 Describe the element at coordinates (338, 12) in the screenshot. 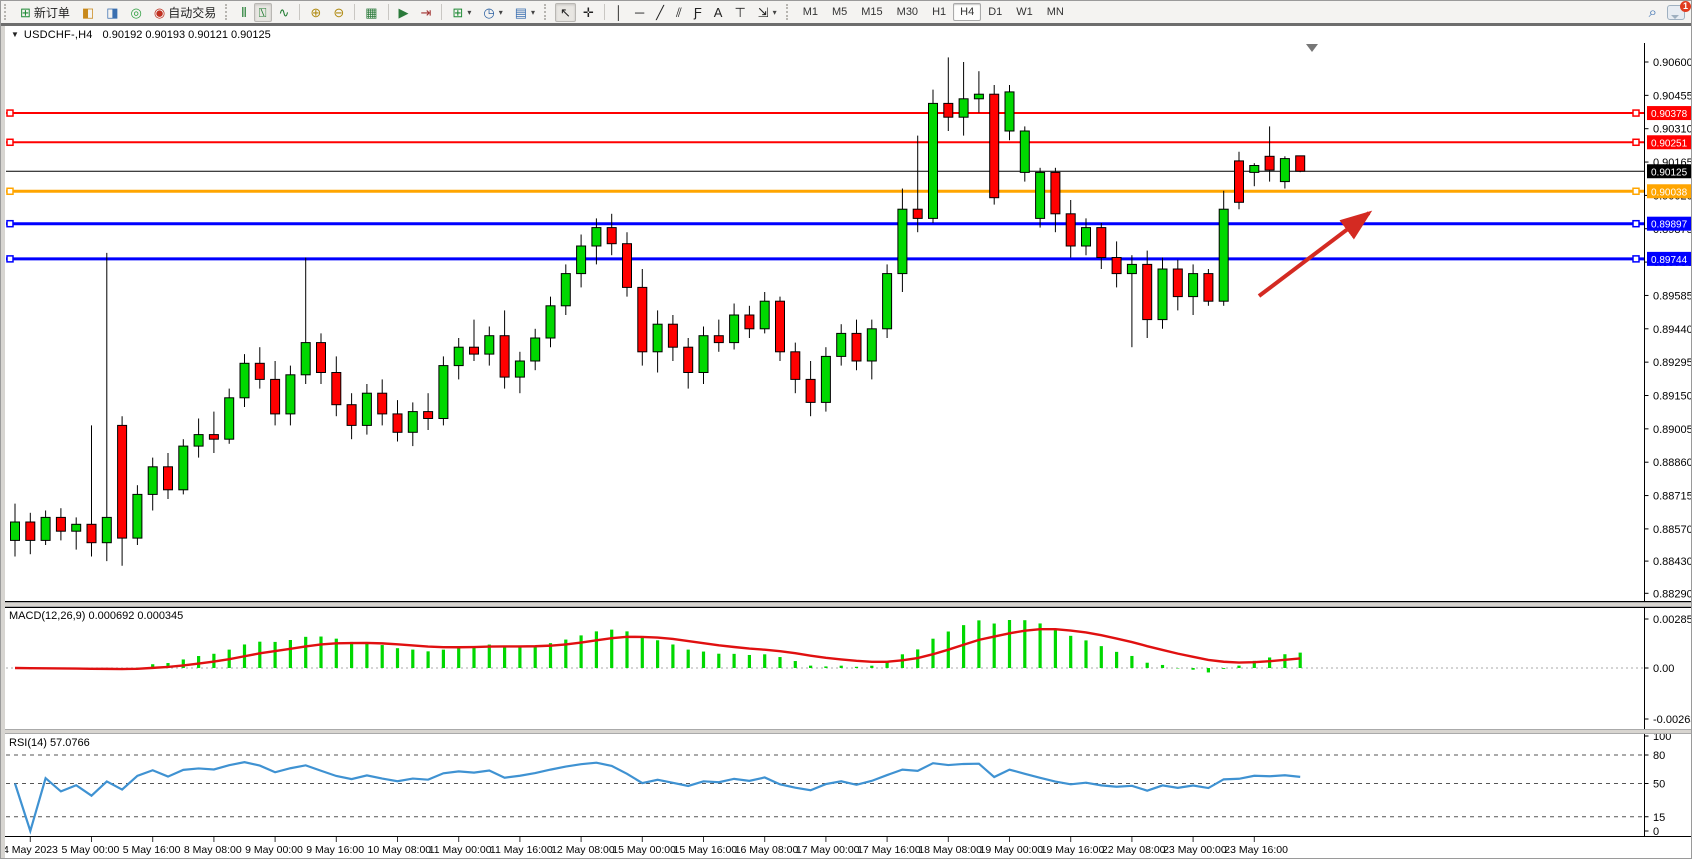

I see `zoom-out-button: ⊖` at that location.